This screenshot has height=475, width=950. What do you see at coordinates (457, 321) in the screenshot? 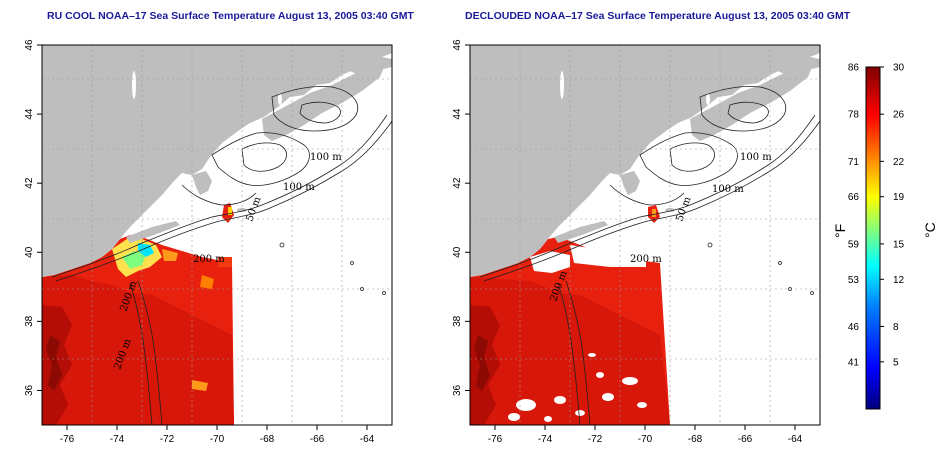
I see `right-y-tick-label: 38` at bounding box center [457, 321].